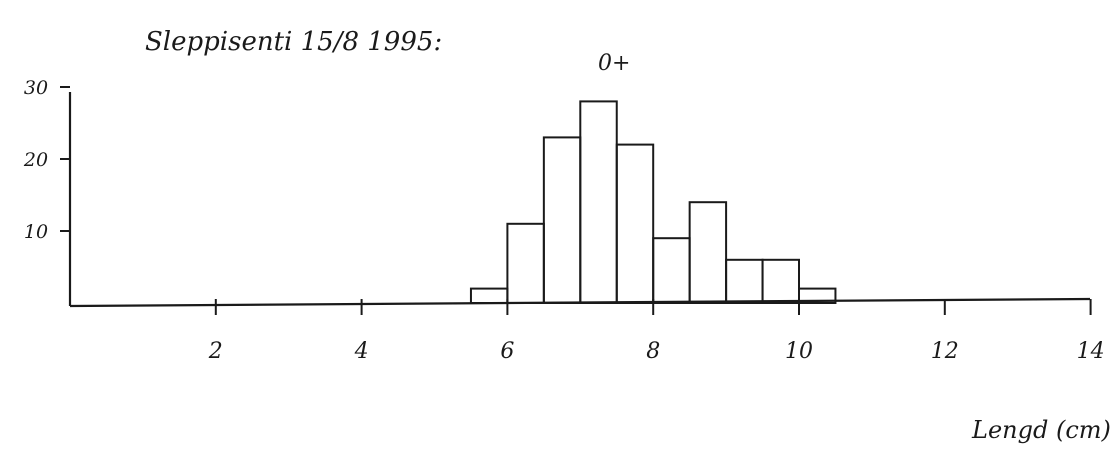  What do you see at coordinates (656, 331) in the screenshot?
I see `x-ticks-group: 2 4 6 8 10 12 14` at bounding box center [656, 331].